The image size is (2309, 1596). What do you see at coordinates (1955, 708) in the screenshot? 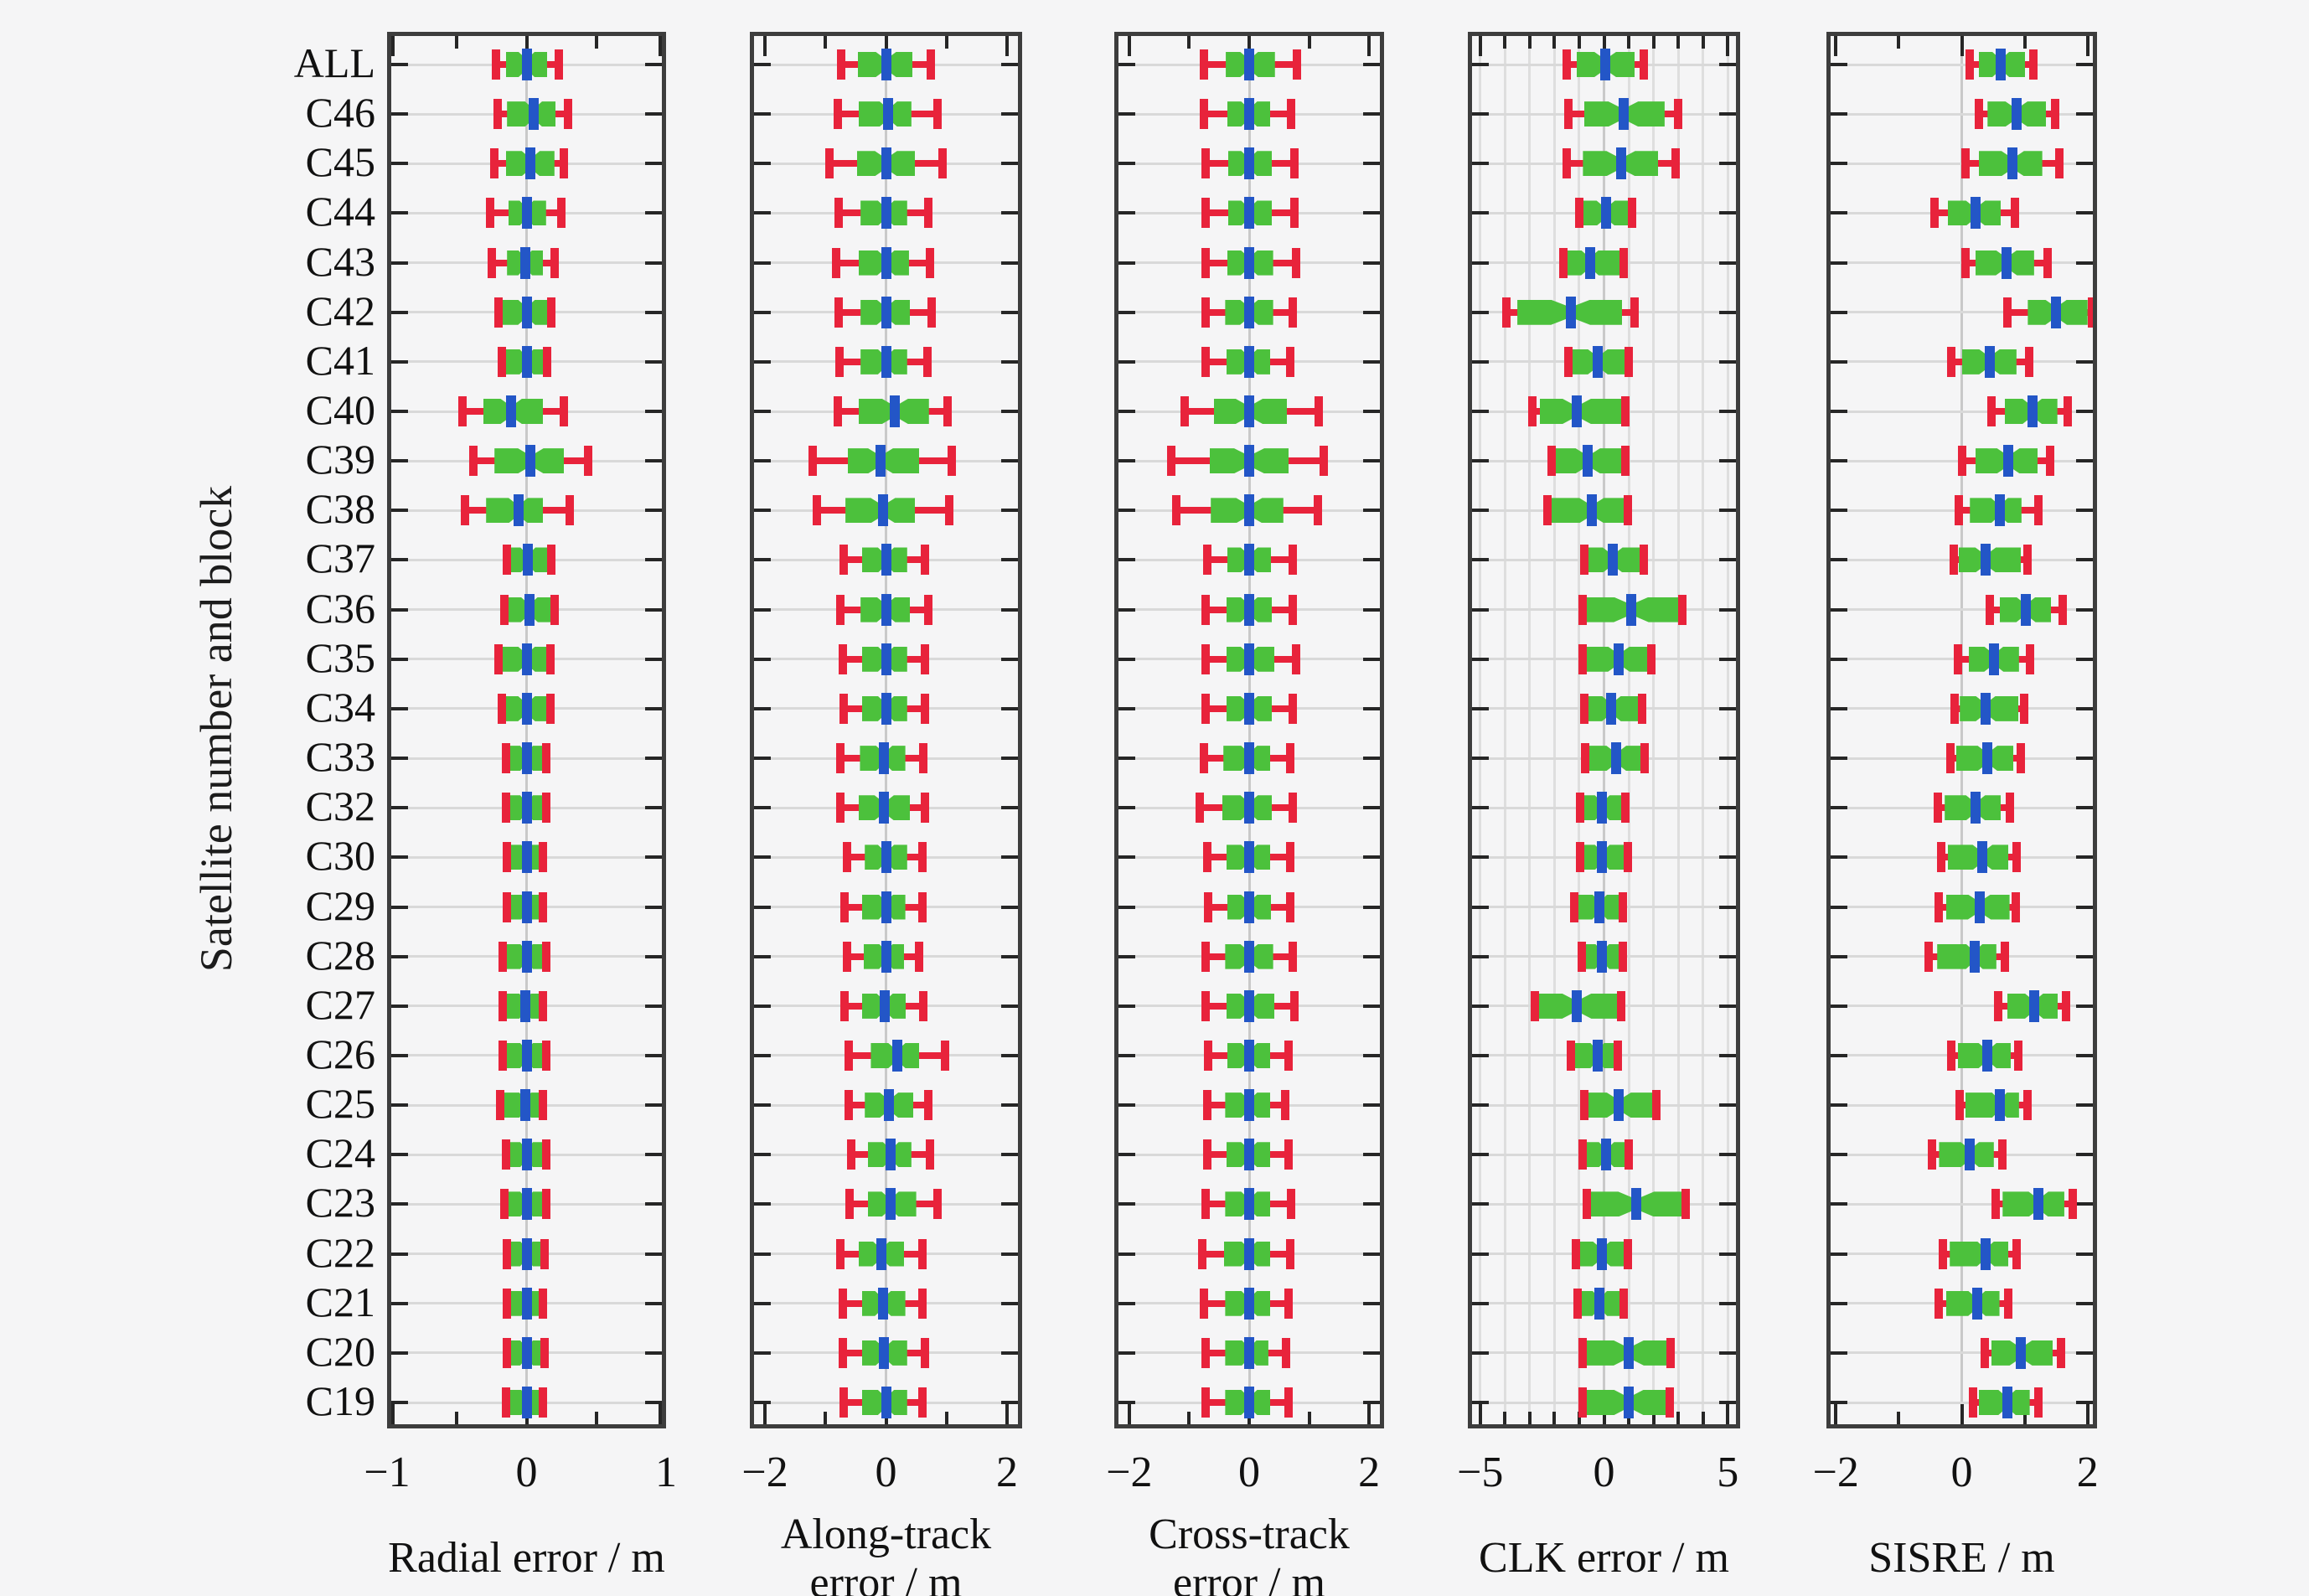
I see `whisker-cap-low-C34` at bounding box center [1955, 708].